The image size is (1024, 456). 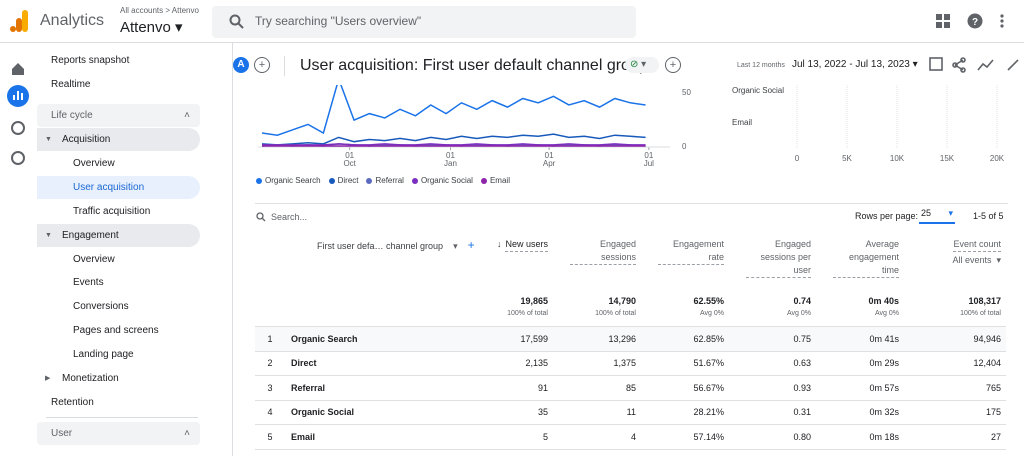 What do you see at coordinates (642, 65) in the screenshot?
I see `status-badge: ⊘ ▾` at bounding box center [642, 65].